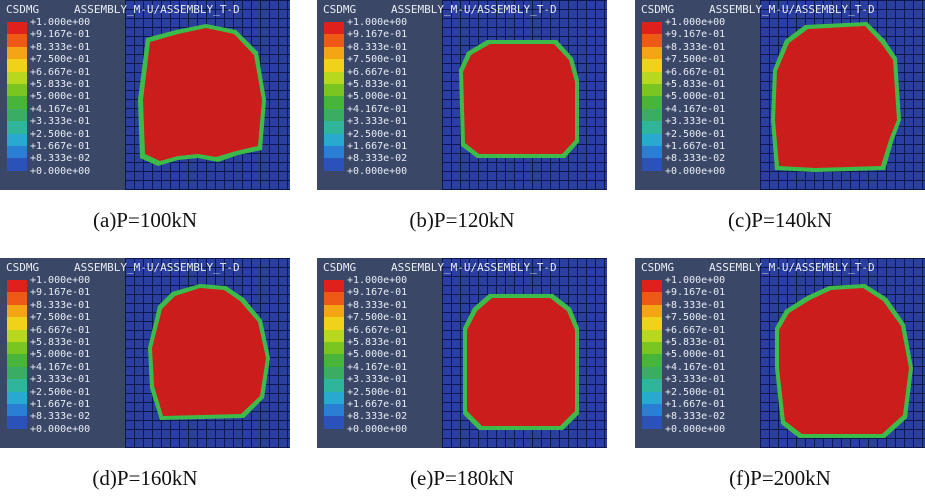 The height and width of the screenshot is (501, 925). What do you see at coordinates (780, 220) in the screenshot?
I see `panel-caption: (c)P=140kN` at bounding box center [780, 220].